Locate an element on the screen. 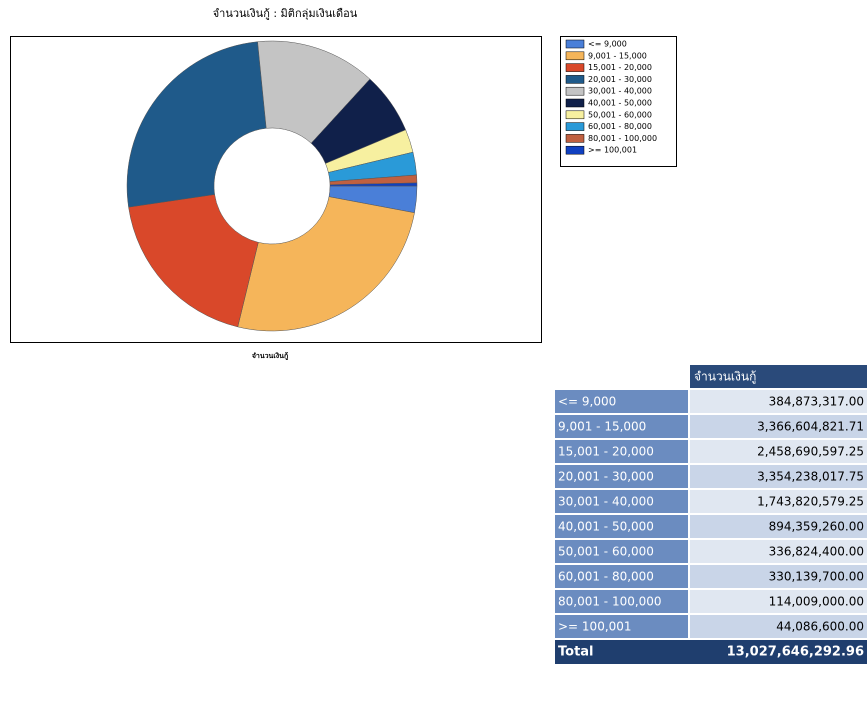  legend-label: 9,001 - 15,000 is located at coordinates (617, 55).